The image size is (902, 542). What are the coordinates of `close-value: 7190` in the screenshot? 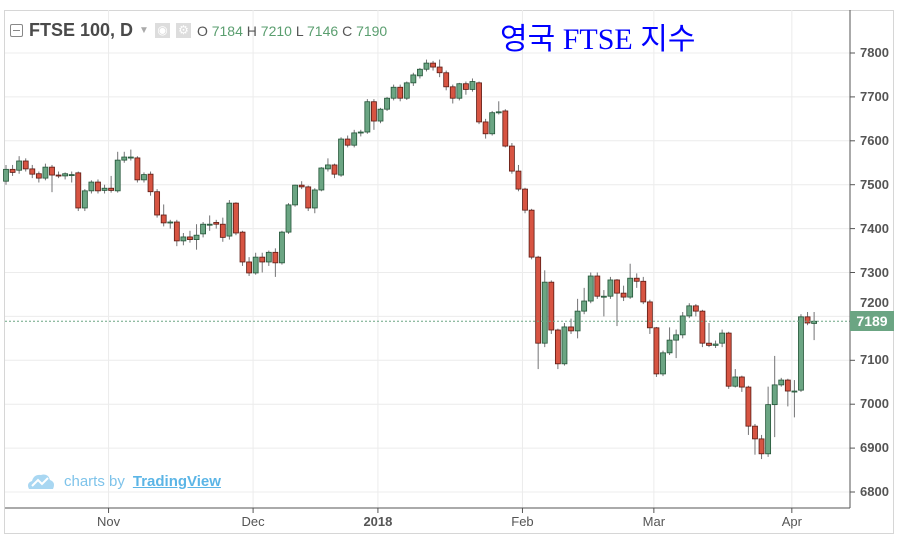 It's located at (372, 30).